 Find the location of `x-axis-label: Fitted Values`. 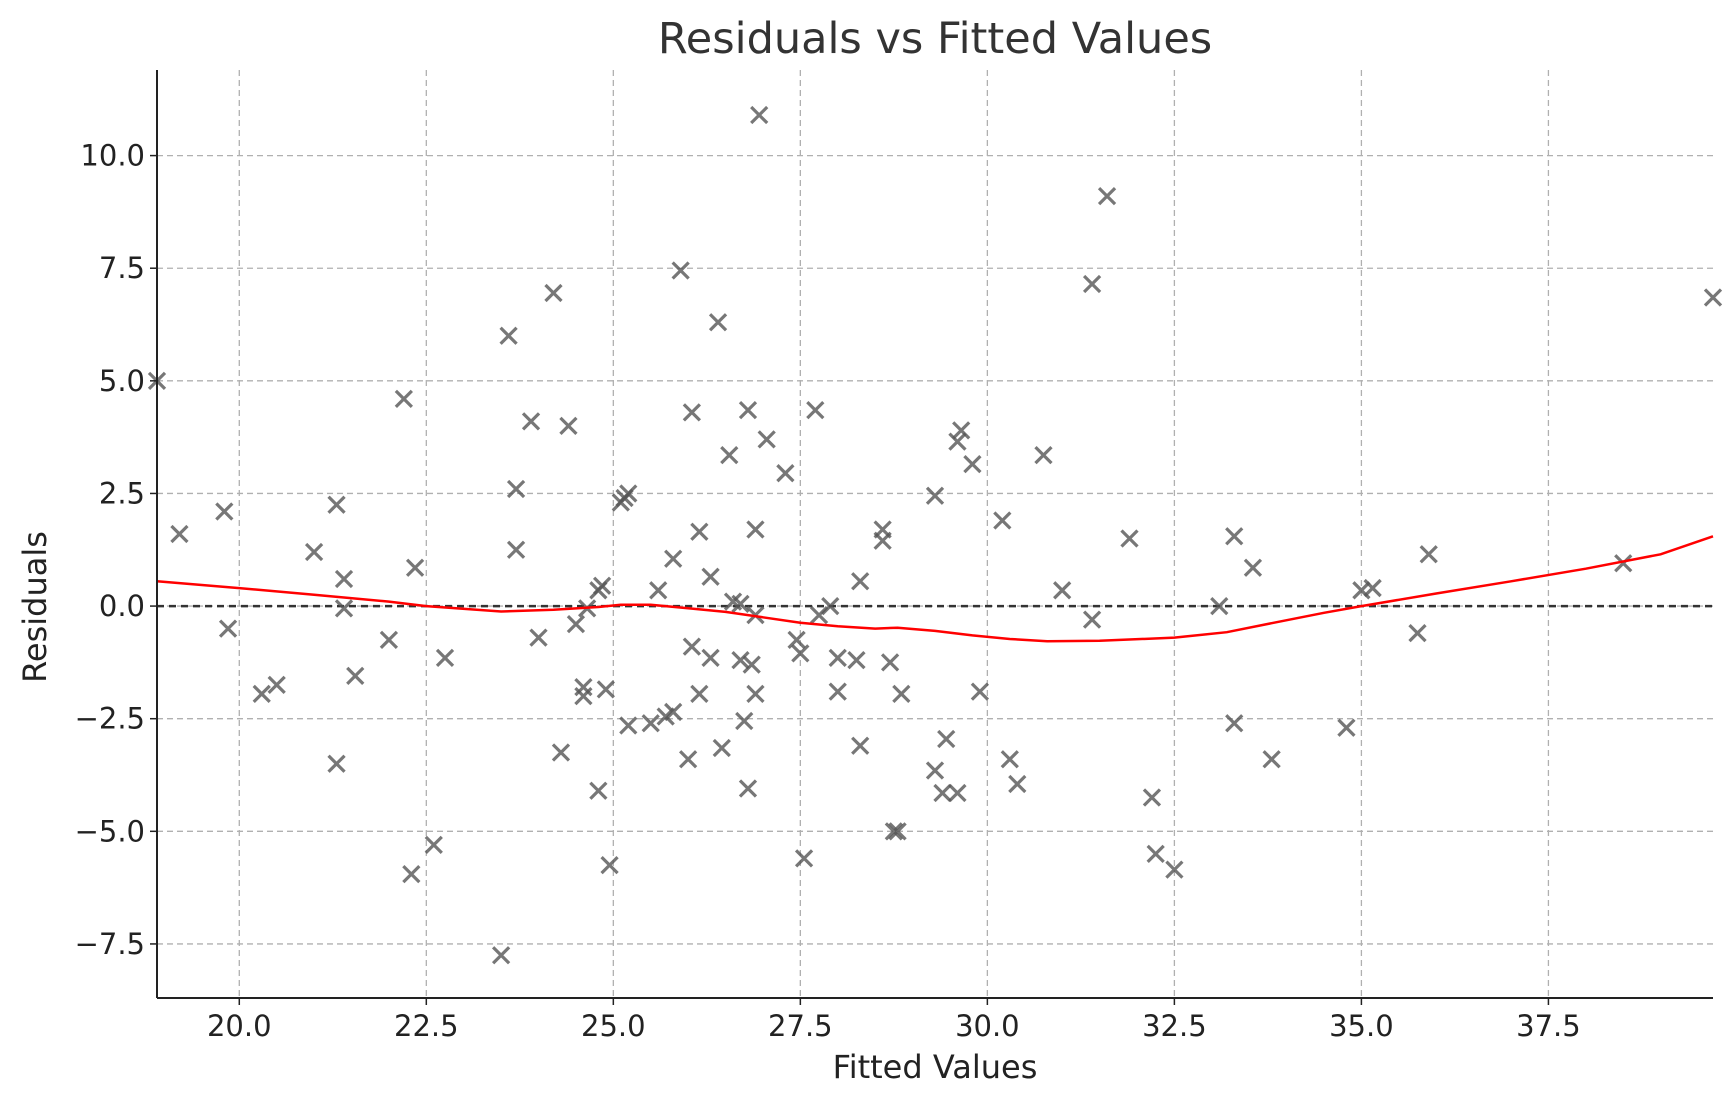

x-axis-label: Fitted Values is located at coordinates (935, 1067).